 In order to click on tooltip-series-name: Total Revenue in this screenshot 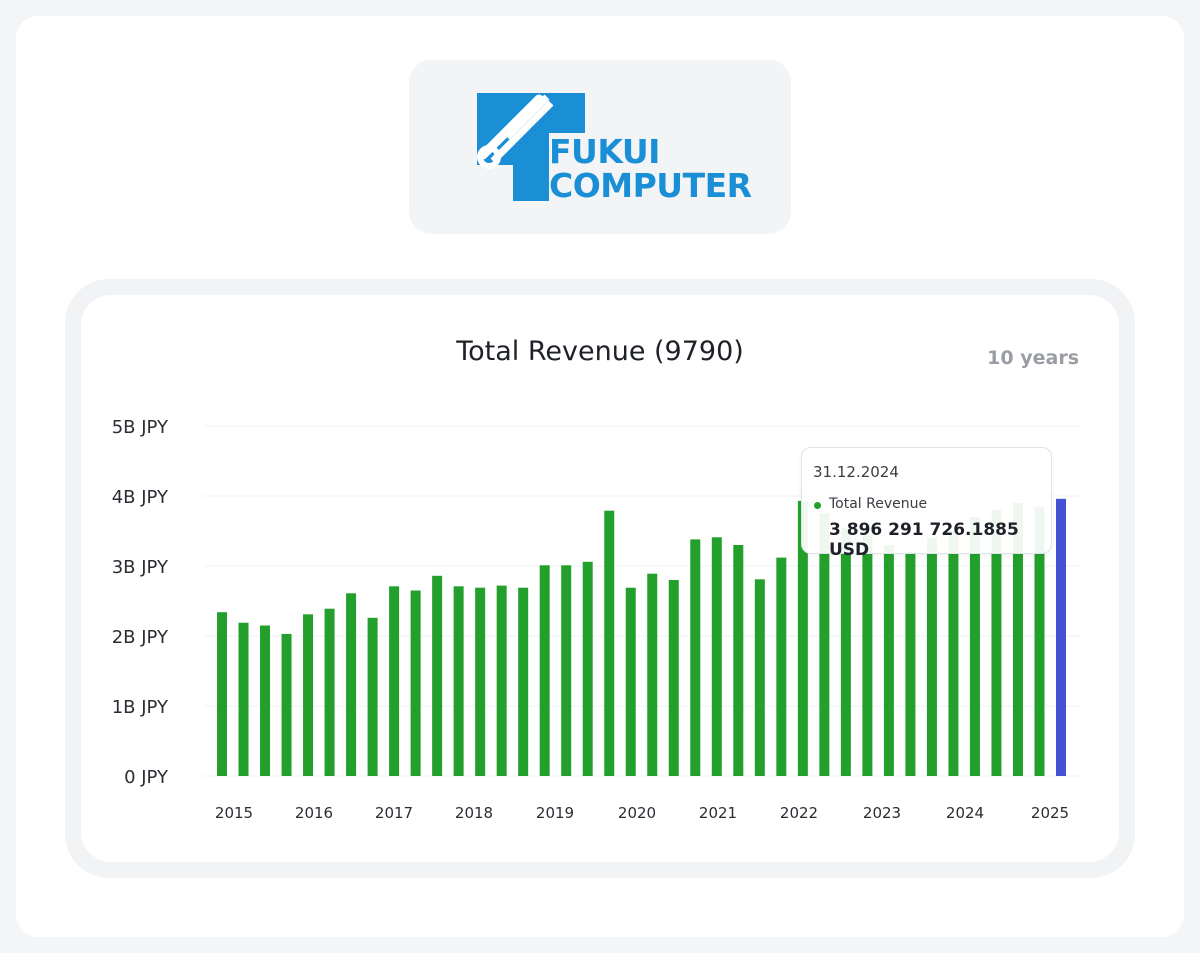, I will do `click(878, 504)`.